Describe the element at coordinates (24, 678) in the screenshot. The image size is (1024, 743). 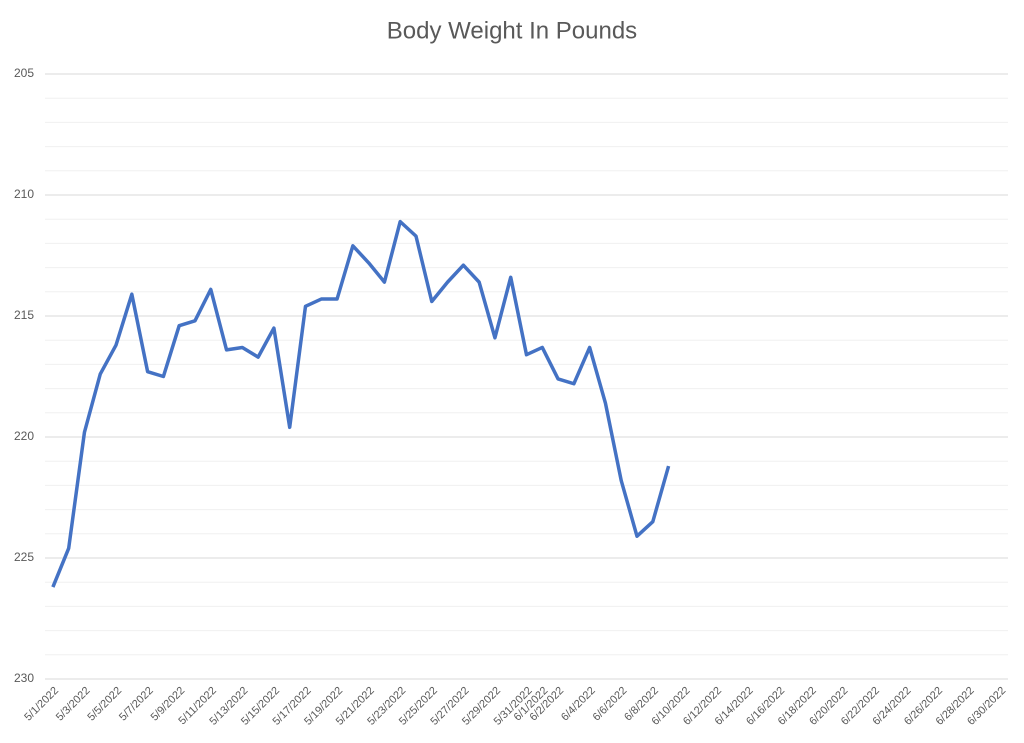
I see `y-tick-label: 230` at that location.